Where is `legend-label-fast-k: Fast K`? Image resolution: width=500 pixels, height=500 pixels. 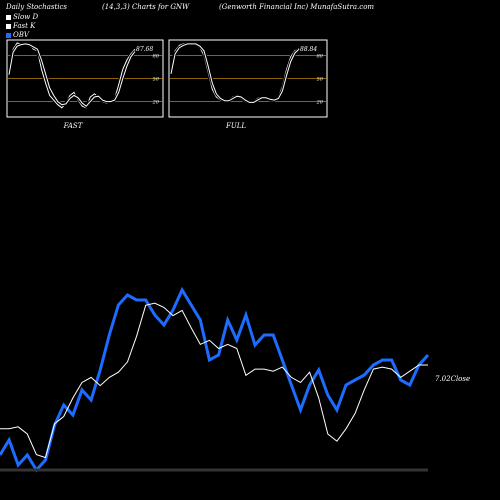
legend-label-fast-k: Fast K is located at coordinates (24, 26).